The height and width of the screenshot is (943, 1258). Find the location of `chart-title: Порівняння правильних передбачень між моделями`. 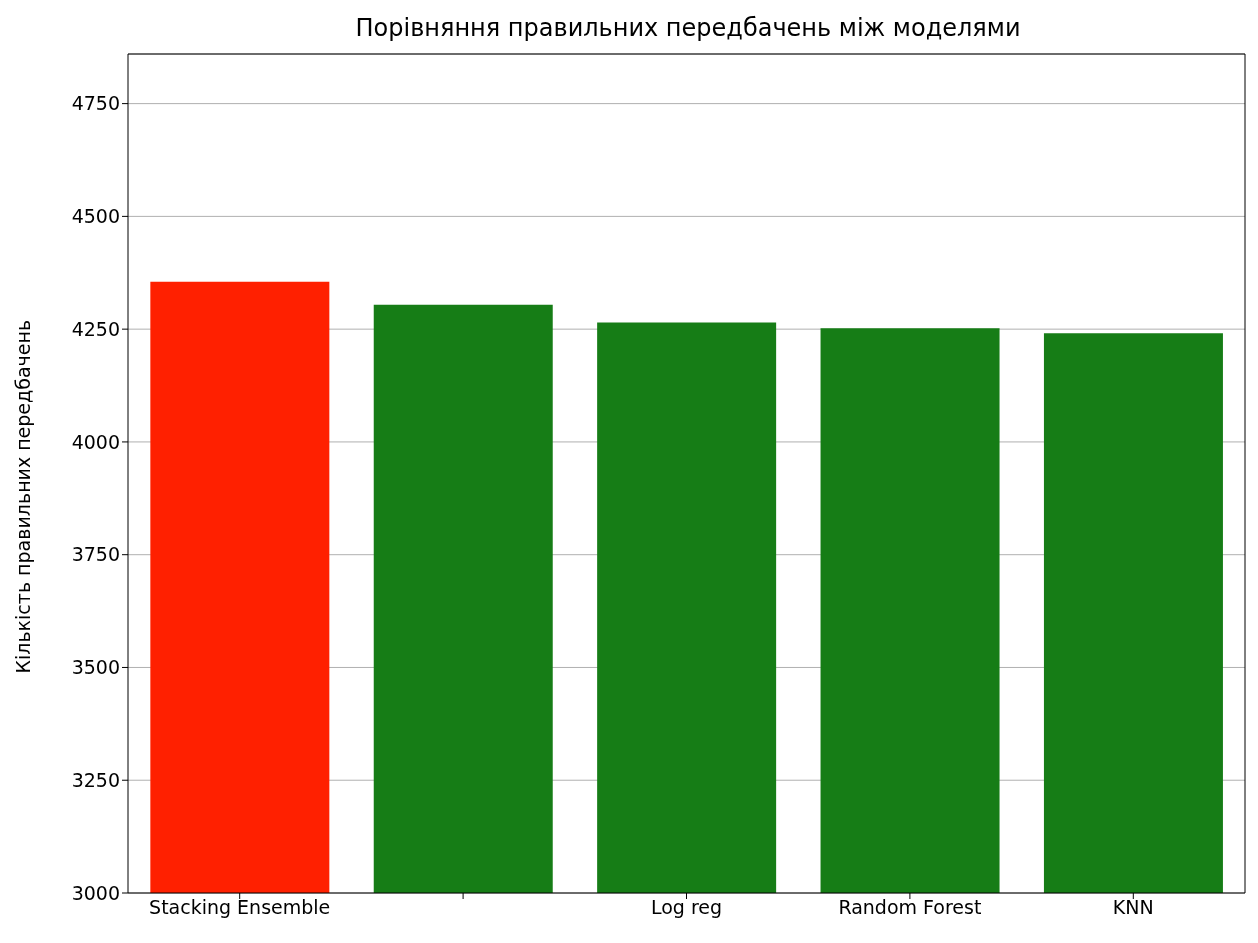

chart-title: Порівняння правильних передбачень між моделями is located at coordinates (688, 28).